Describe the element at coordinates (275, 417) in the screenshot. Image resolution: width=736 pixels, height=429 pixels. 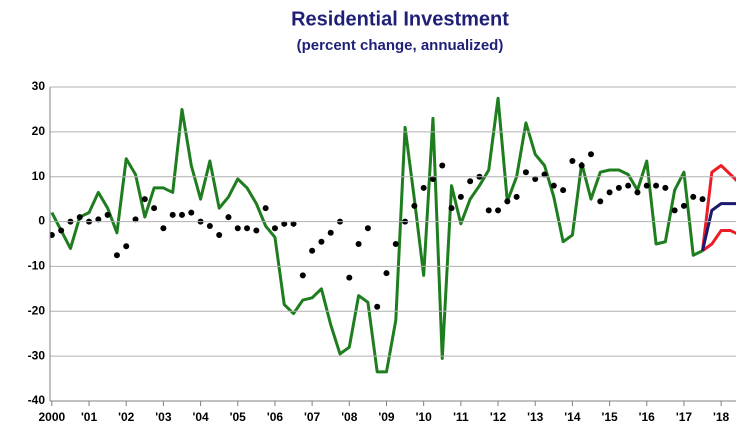
I see `x-tick-label: '06` at that location.